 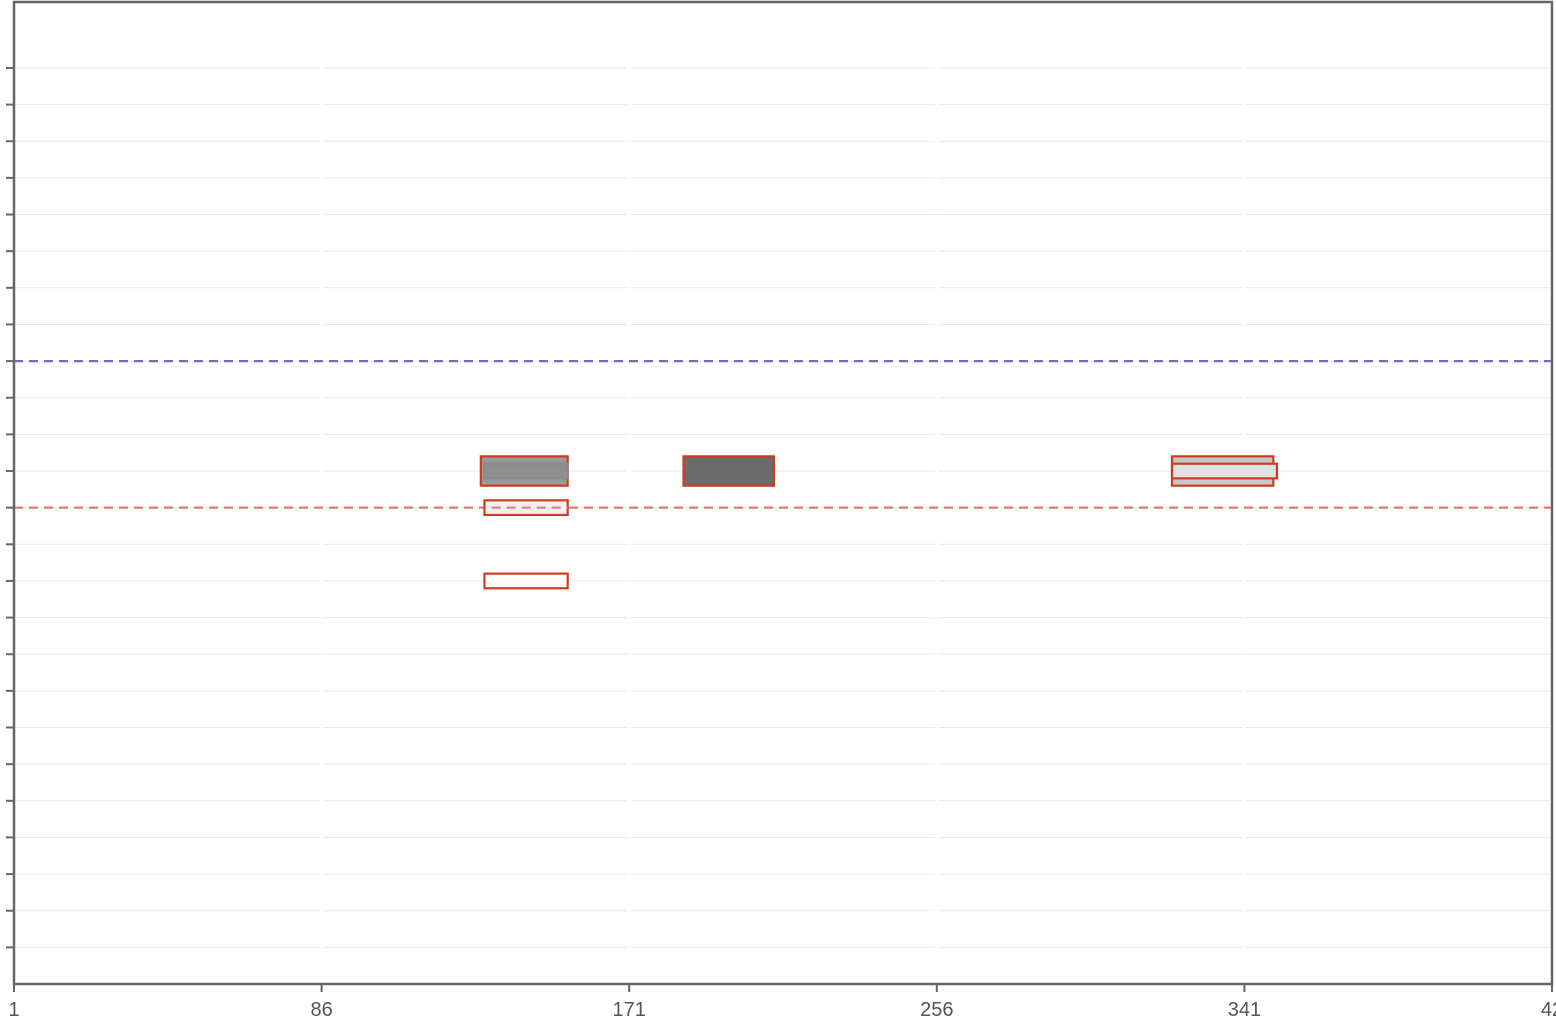 What do you see at coordinates (782, 1001) in the screenshot?
I see `x-axis-ticks: 1 86 171 256 341 42` at bounding box center [782, 1001].